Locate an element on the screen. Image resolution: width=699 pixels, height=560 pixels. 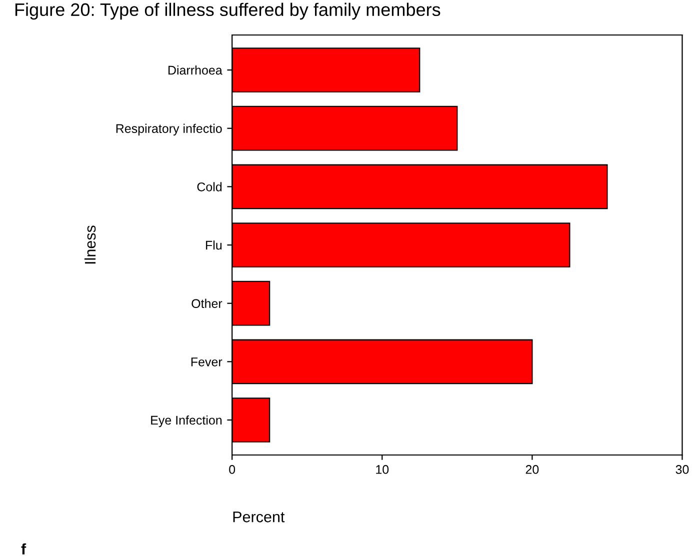
y-axis-title: Ilness is located at coordinates (90, 245).